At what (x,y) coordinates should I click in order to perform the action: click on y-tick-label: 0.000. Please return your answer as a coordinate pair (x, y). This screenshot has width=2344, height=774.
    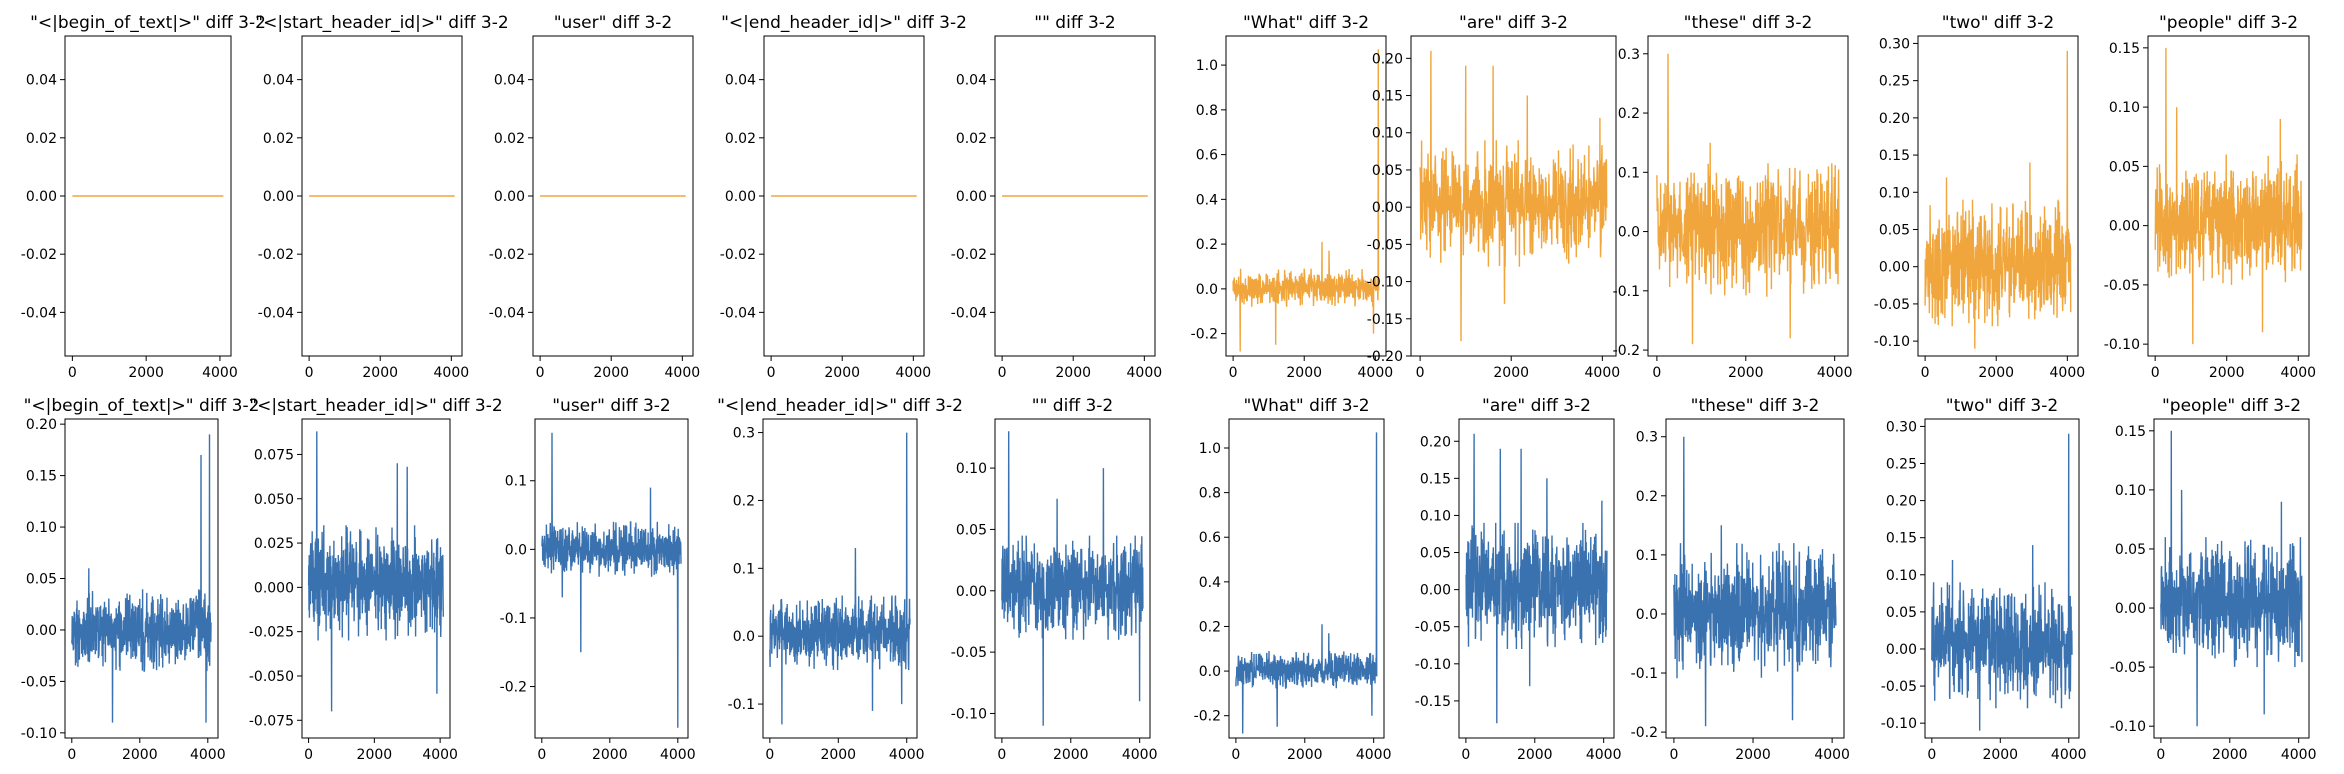
    Looking at the image, I should click on (274, 588).